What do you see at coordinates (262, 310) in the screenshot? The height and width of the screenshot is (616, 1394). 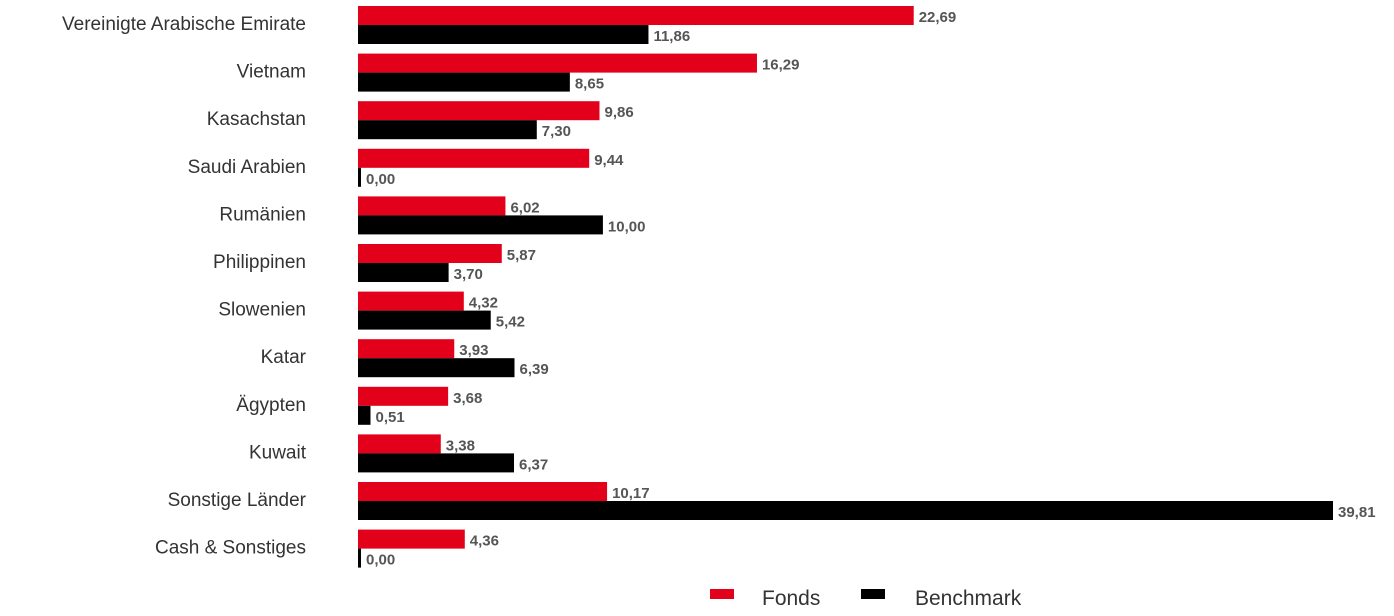 I see `category-label: Slowenien` at bounding box center [262, 310].